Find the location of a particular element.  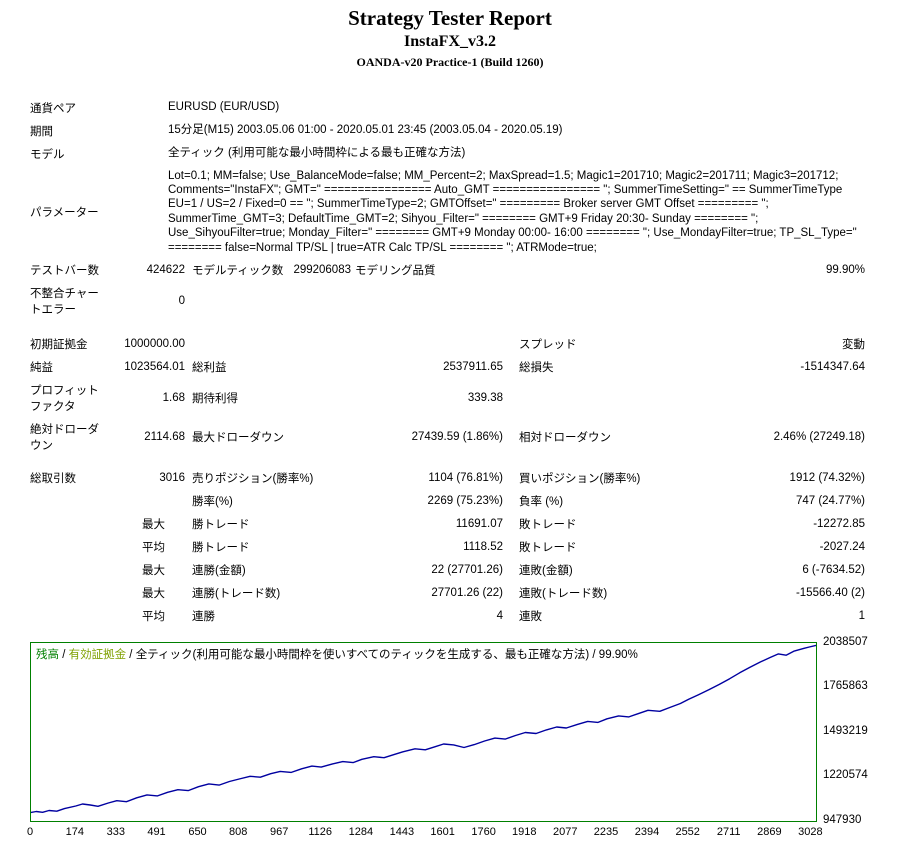

result-value: 22 (27701.26) is located at coordinates (467, 570).